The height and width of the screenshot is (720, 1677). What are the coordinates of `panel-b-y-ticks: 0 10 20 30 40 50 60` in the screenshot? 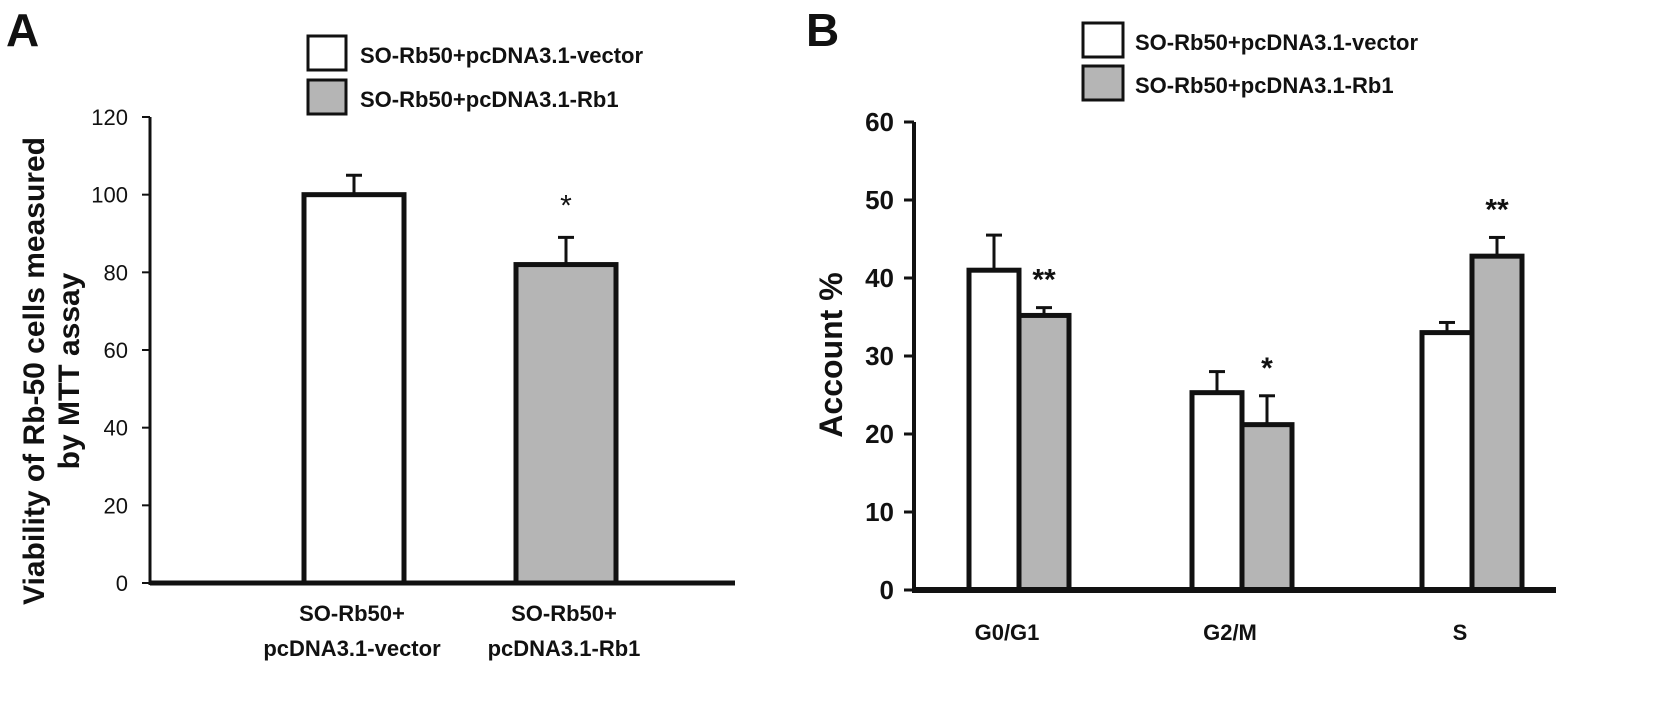 It's located at (889, 356).